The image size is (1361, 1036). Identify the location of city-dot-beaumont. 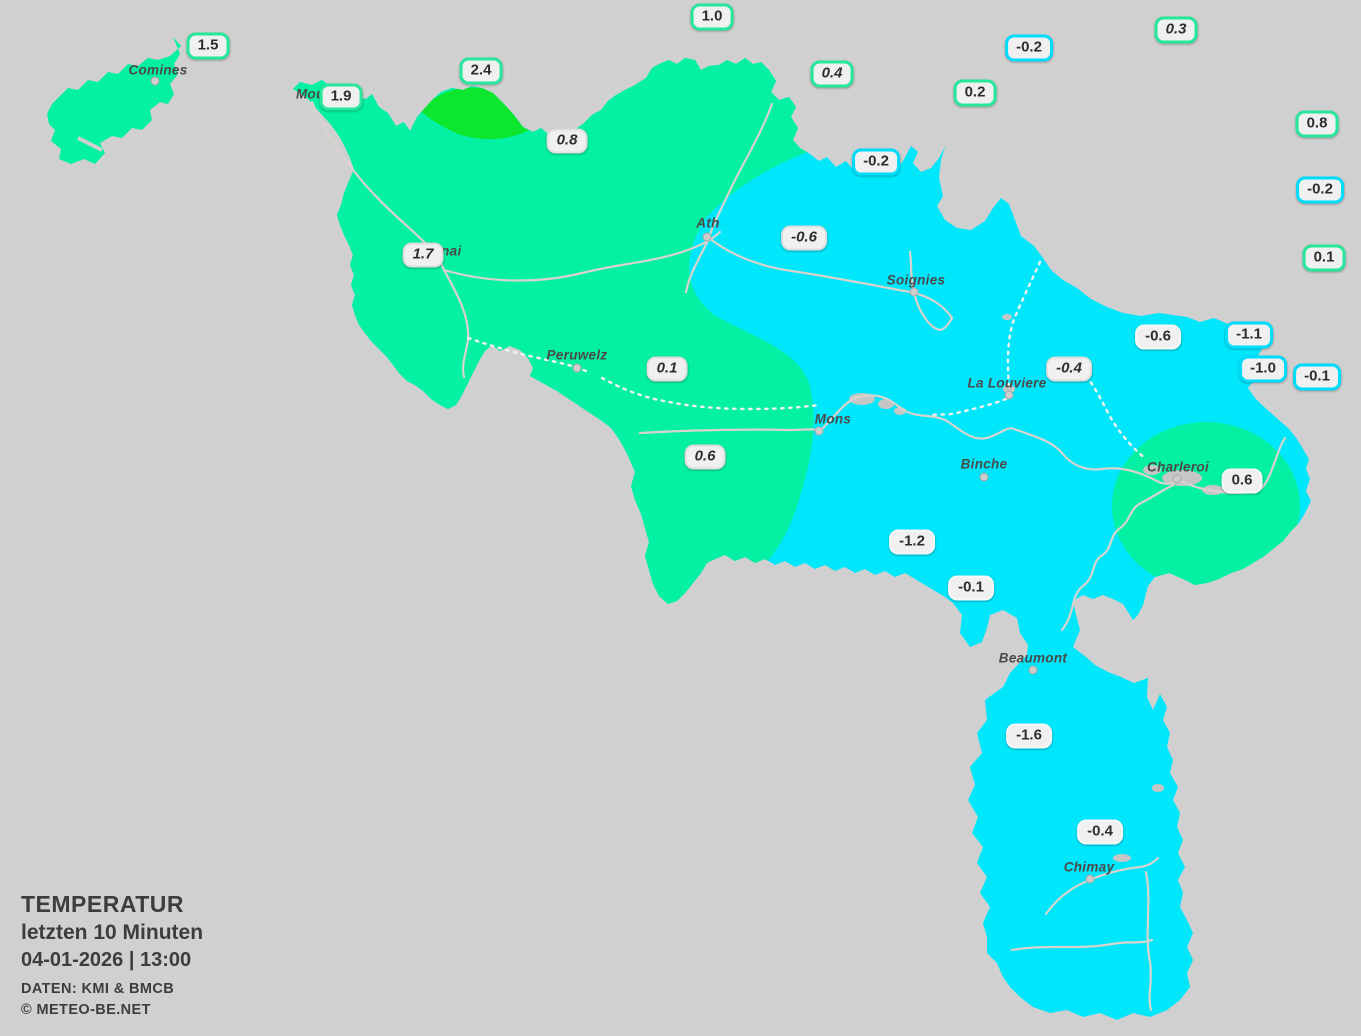
(1033, 670).